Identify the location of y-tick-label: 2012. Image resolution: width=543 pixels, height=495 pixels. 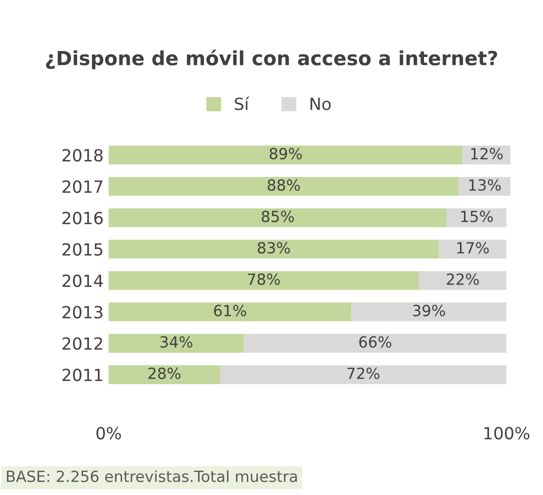
(82, 343).